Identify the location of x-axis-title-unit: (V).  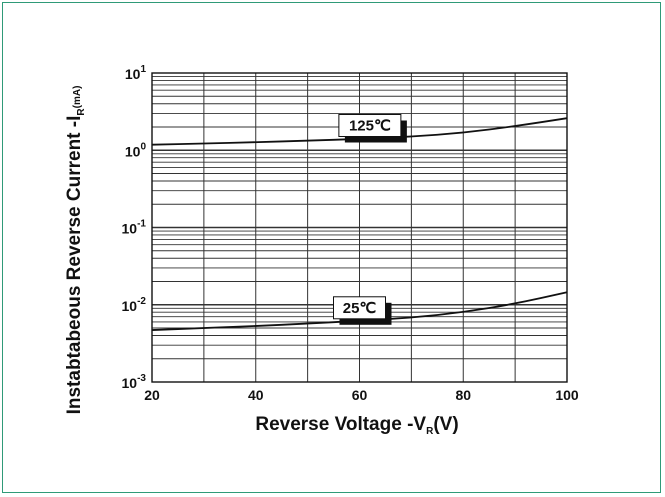
(445, 424).